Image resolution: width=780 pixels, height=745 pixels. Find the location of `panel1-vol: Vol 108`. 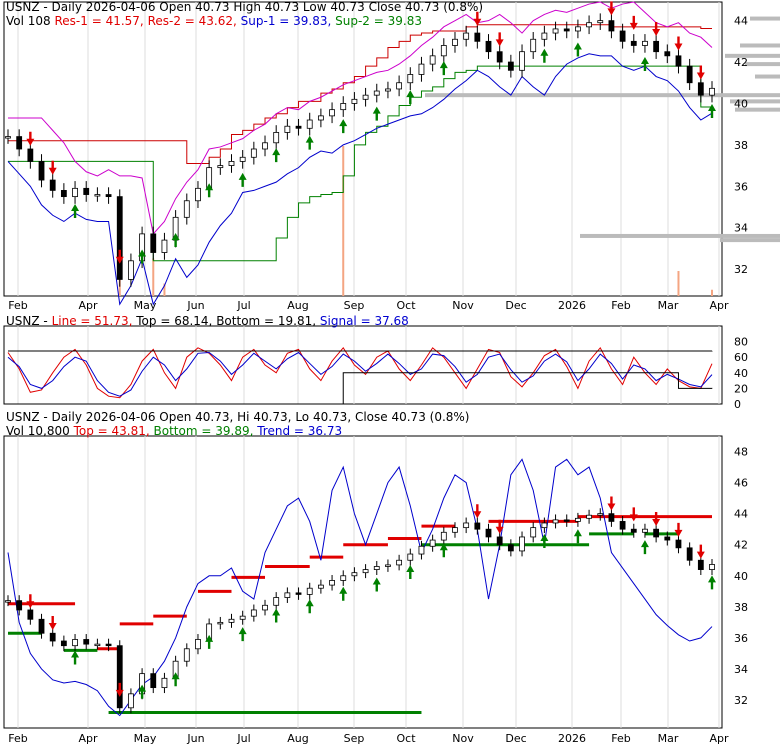

panel1-vol: Vol 108 is located at coordinates (28, 21).